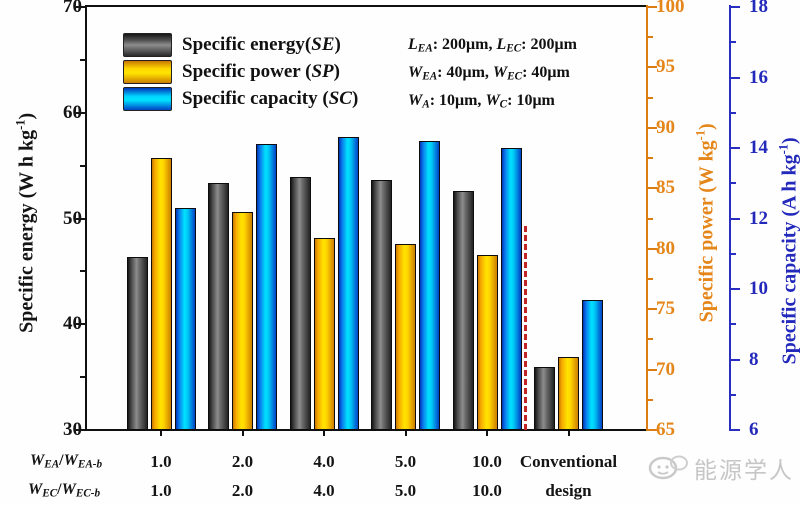 The width and height of the screenshot is (800, 505). What do you see at coordinates (66, 461) in the screenshot?
I see `xaxis-row1-prefix: WEA/WEA-b` at bounding box center [66, 461].